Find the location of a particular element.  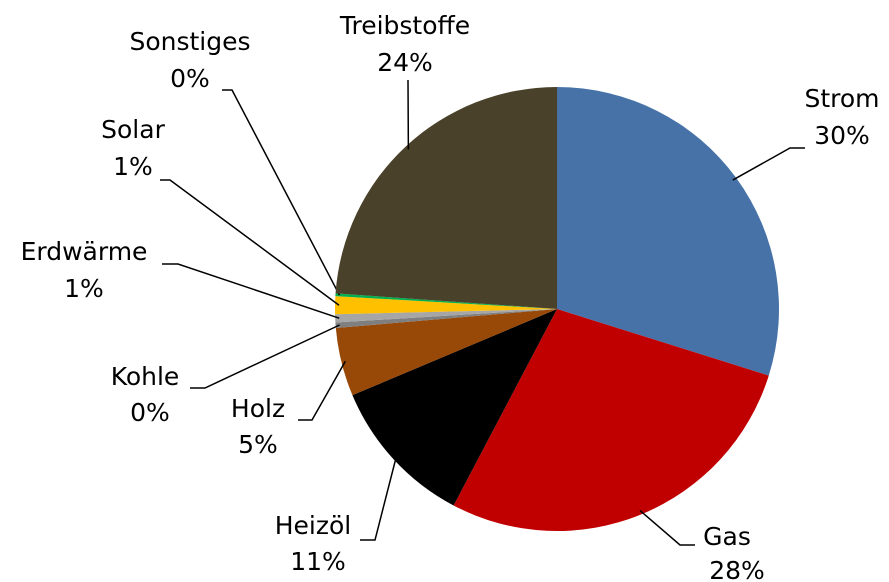

slice-value-label: 24% is located at coordinates (405, 62).